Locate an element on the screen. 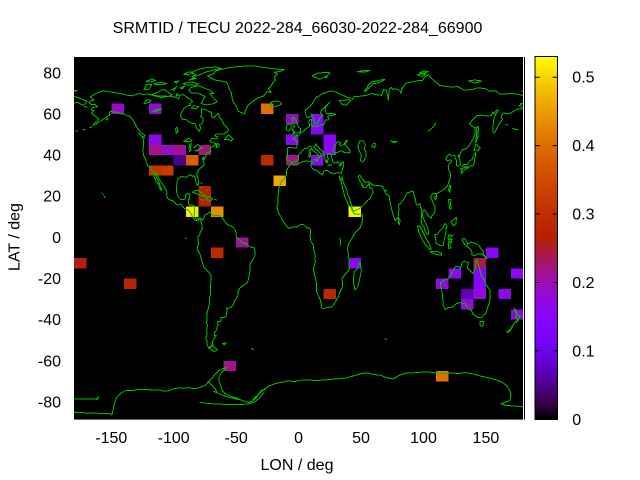 The image size is (640, 480). svg-text: -40 is located at coordinates (49, 320).